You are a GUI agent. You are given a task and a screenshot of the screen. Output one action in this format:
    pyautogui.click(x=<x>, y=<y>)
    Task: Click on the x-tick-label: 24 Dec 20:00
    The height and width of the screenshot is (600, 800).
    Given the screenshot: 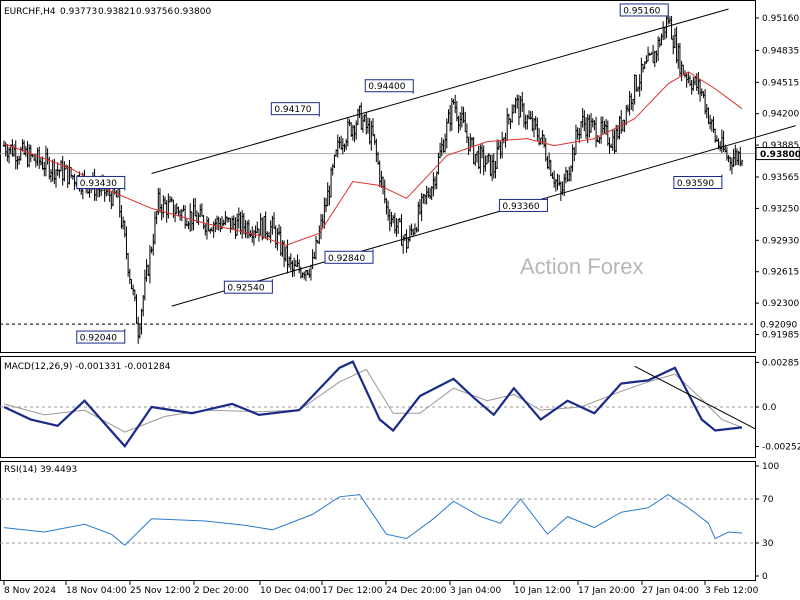 What is the action you would take?
    pyautogui.click(x=416, y=591)
    